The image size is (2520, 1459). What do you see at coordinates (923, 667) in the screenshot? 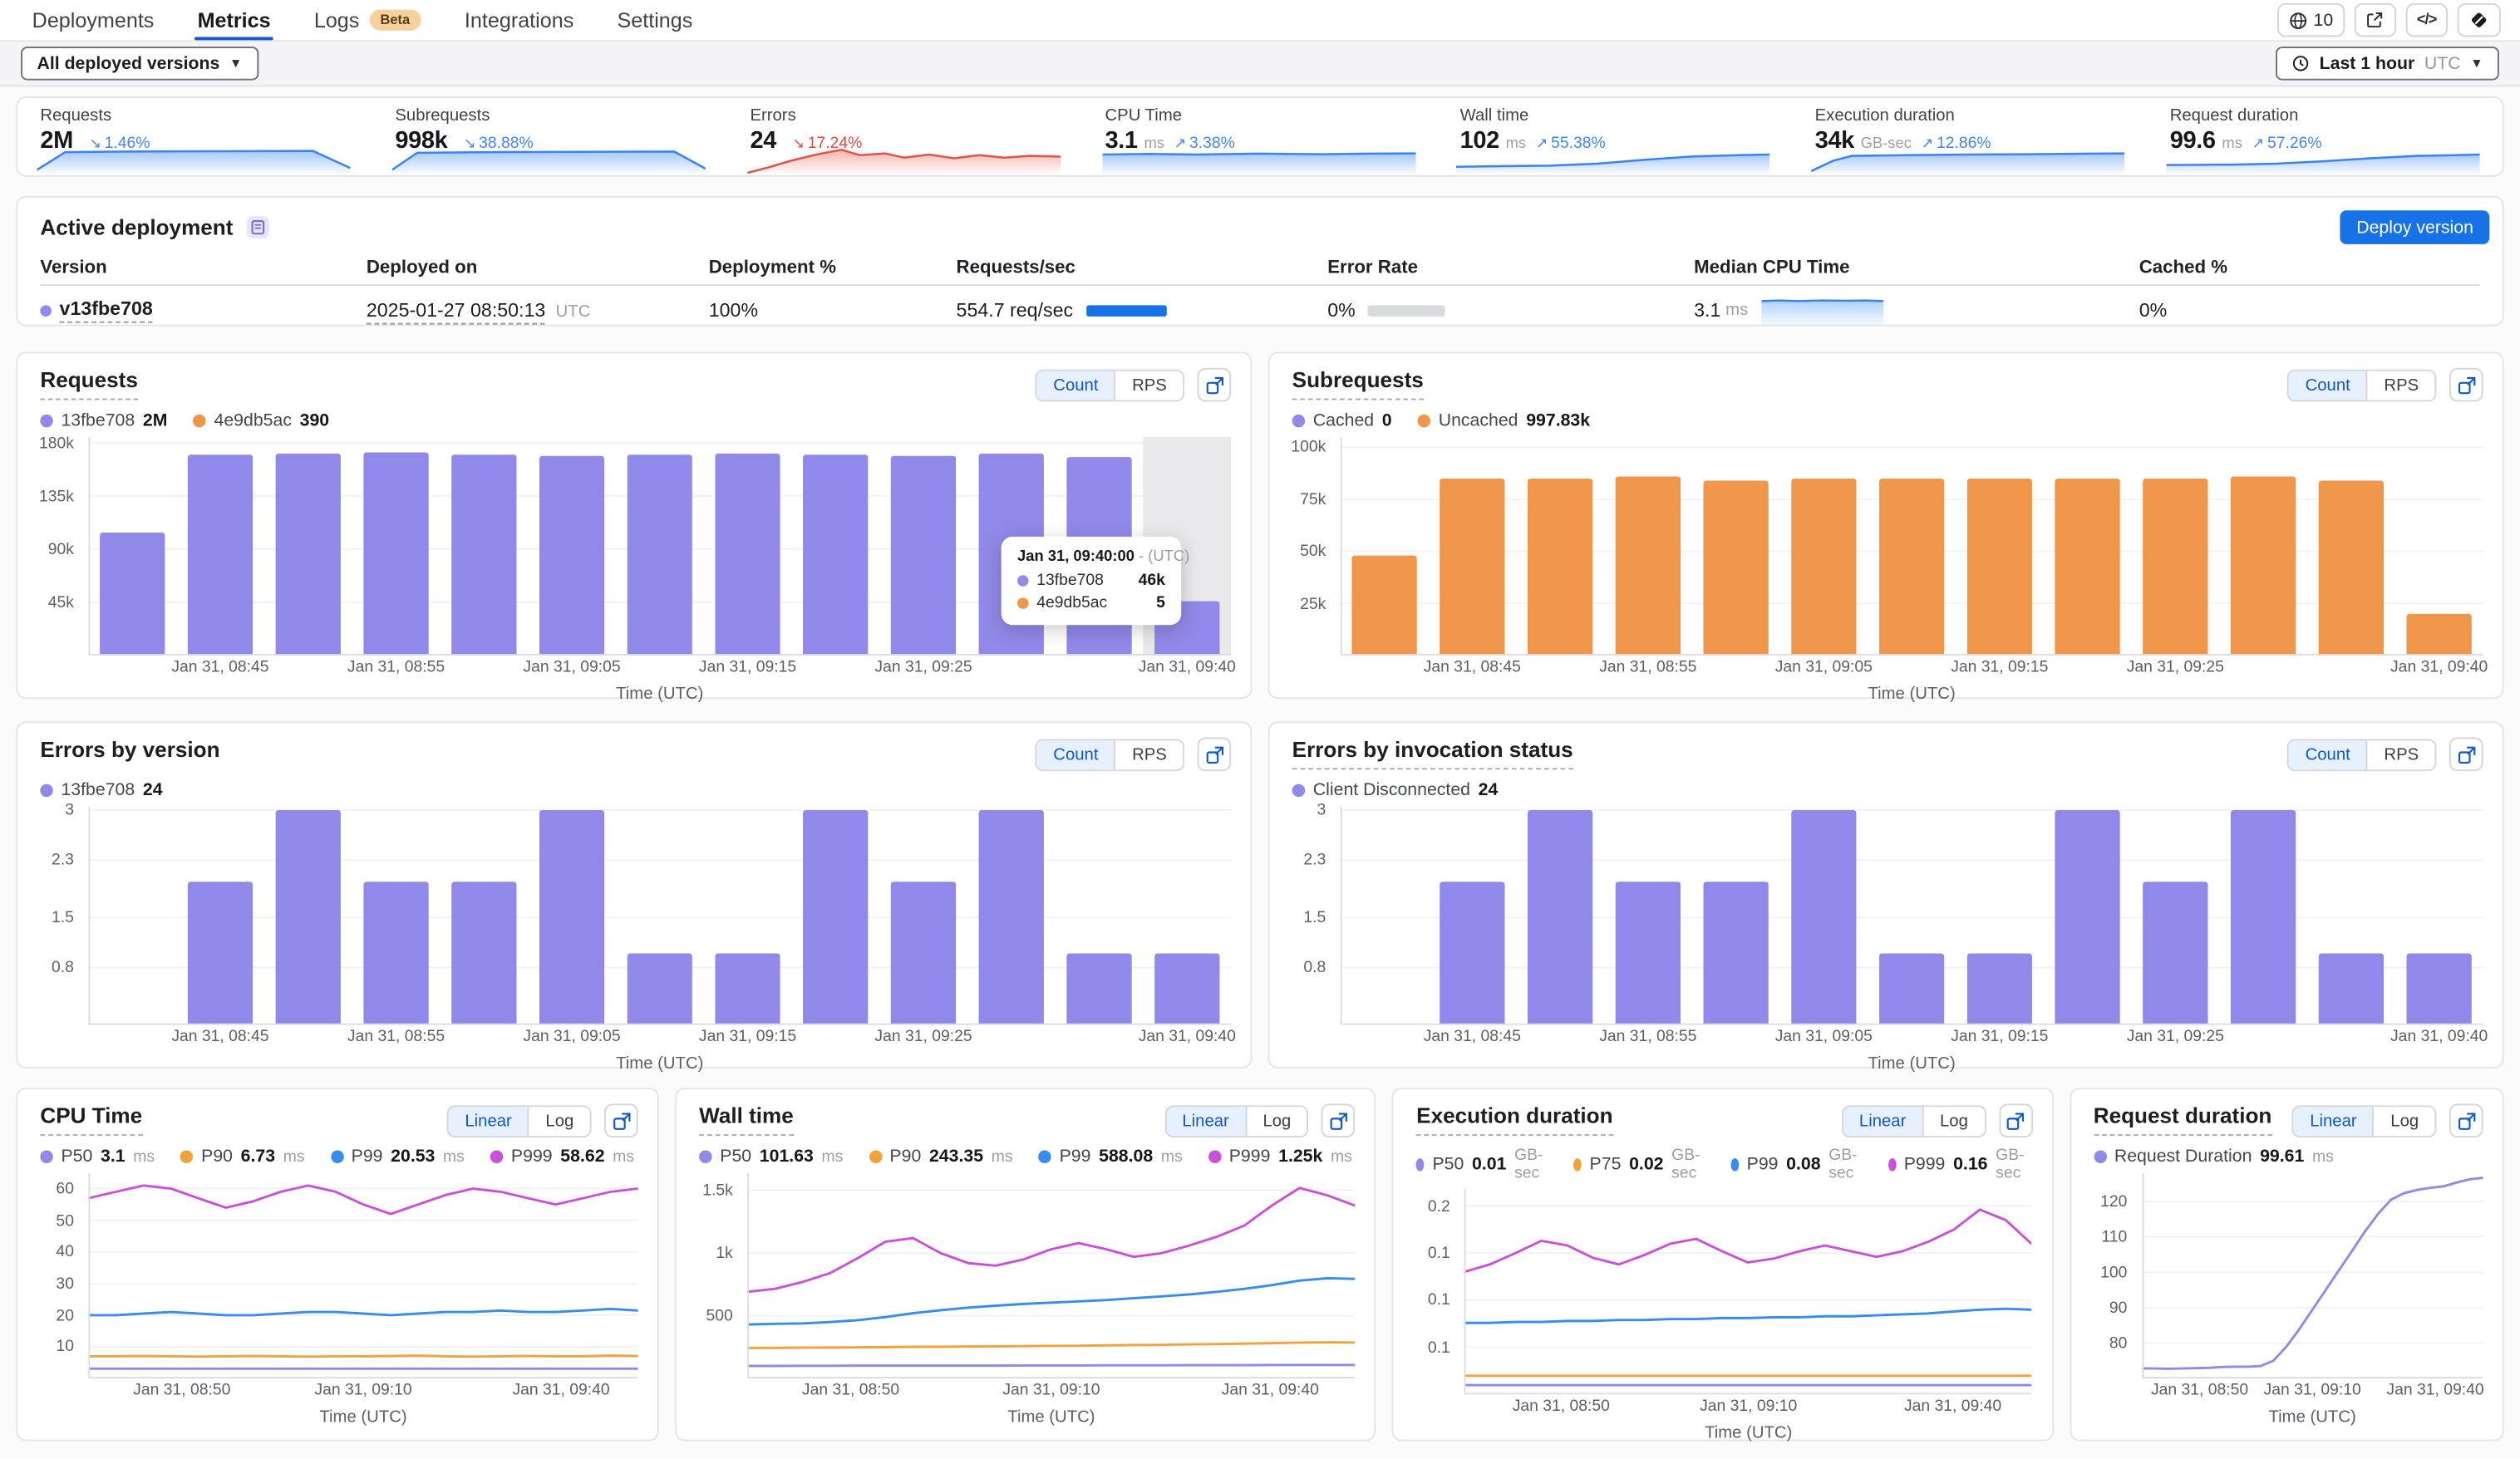
I see `x-axis-tick: Jan 31, 09:25` at bounding box center [923, 667].